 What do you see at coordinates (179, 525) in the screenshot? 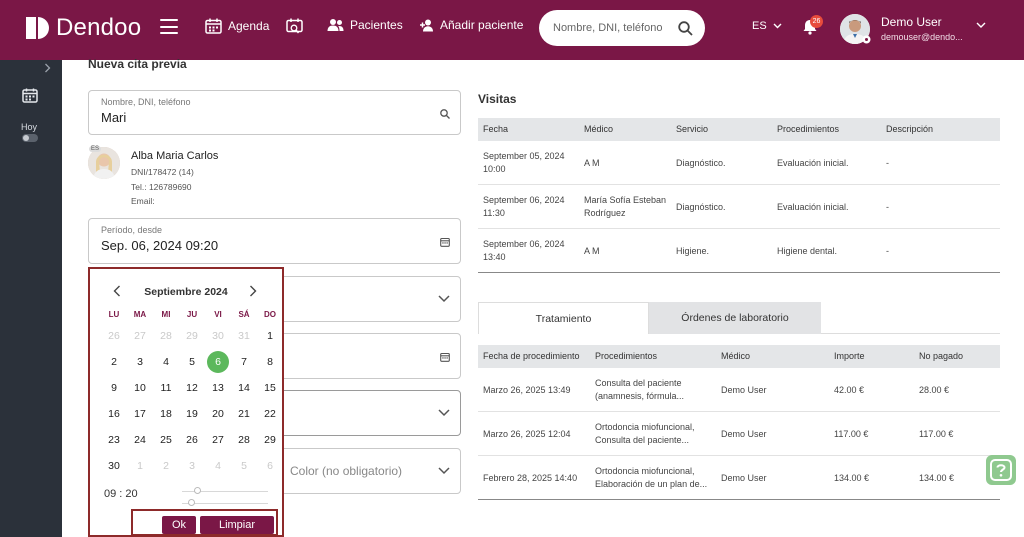
I see `ok-button: Ok` at bounding box center [179, 525].